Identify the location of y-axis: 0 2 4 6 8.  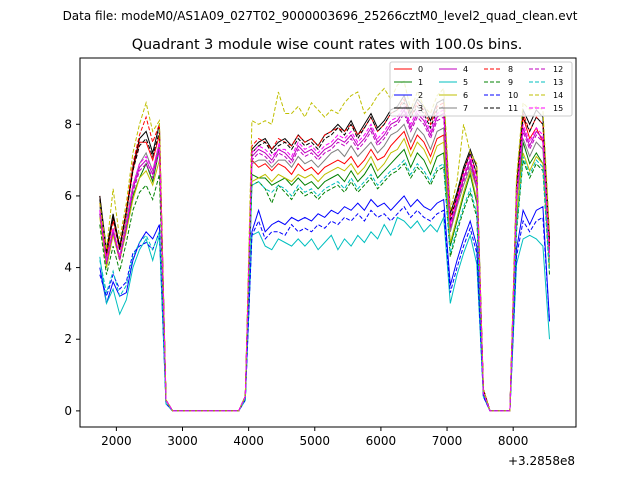
(72, 267).